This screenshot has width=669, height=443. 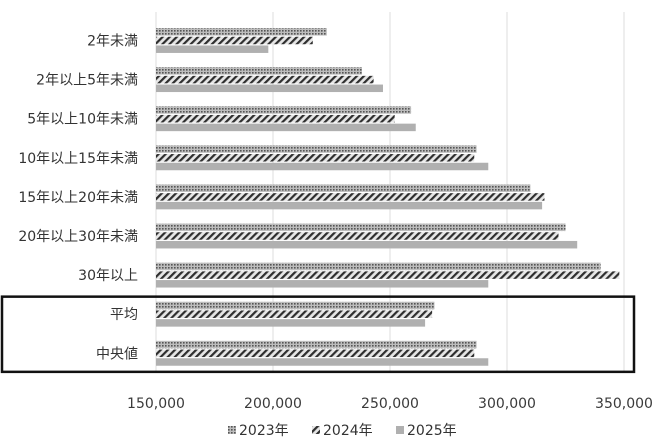 What do you see at coordinates (117, 354) in the screenshot?
I see `category-label: 中央値` at bounding box center [117, 354].